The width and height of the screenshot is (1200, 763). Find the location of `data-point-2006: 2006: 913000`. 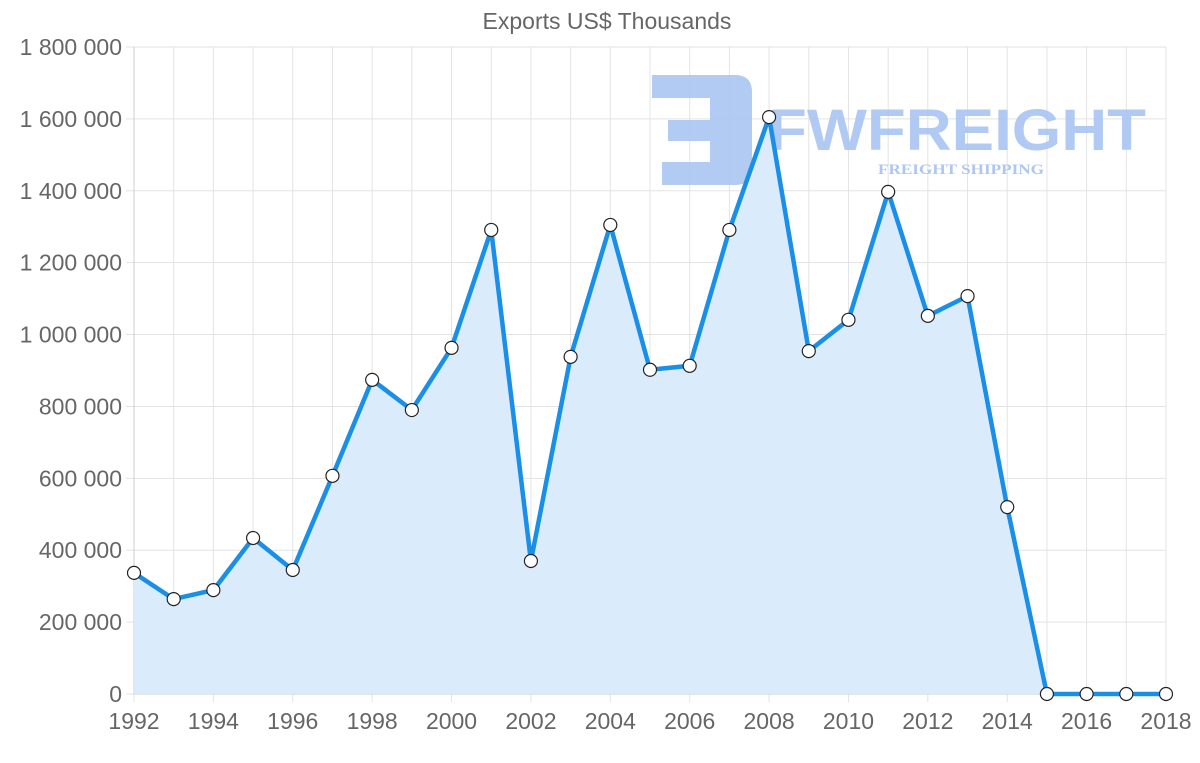

data-point-2006: 2006: 913000 is located at coordinates (689, 365).